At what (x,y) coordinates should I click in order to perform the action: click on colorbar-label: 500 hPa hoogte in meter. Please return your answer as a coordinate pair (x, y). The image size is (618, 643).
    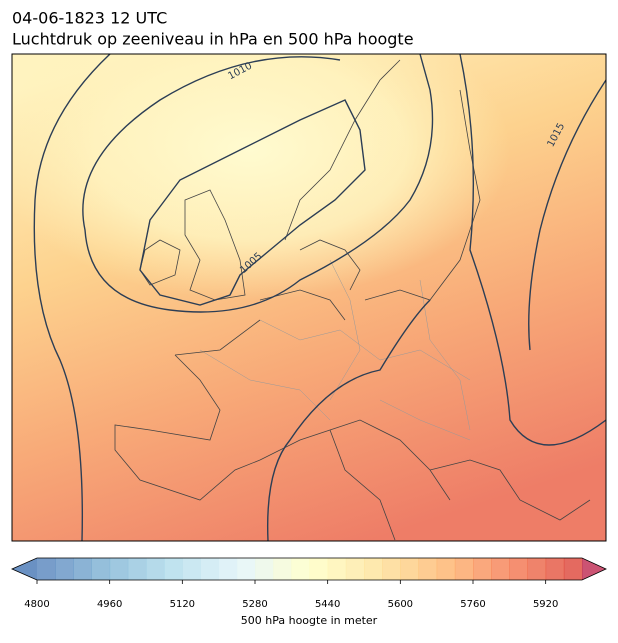
    Looking at the image, I should click on (309, 620).